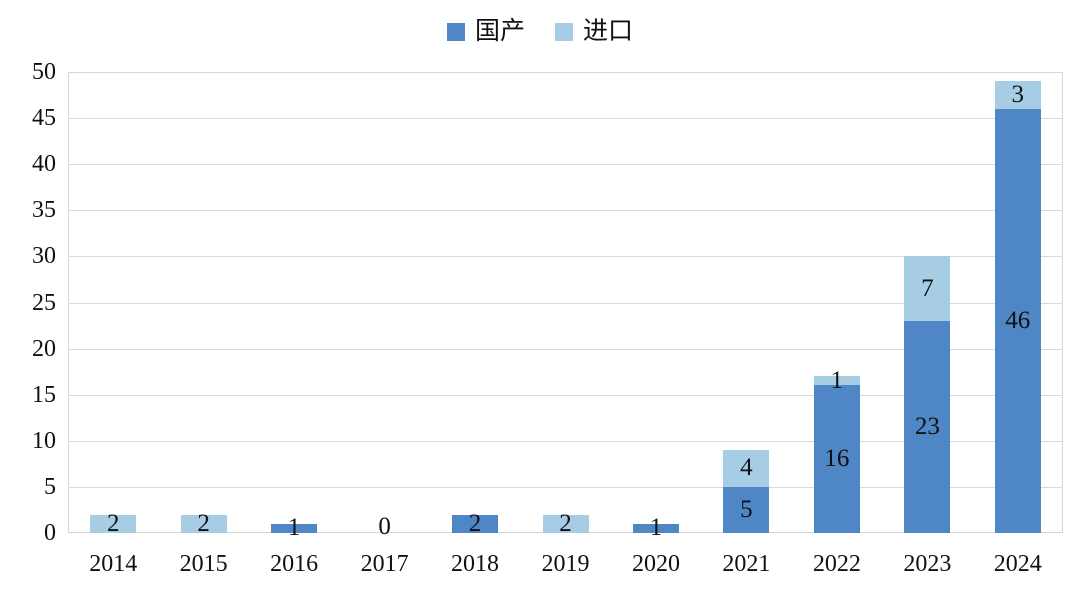 This screenshot has height=591, width=1080. I want to click on x-axis-tick-label-2024: 2024, so click(1017, 564).